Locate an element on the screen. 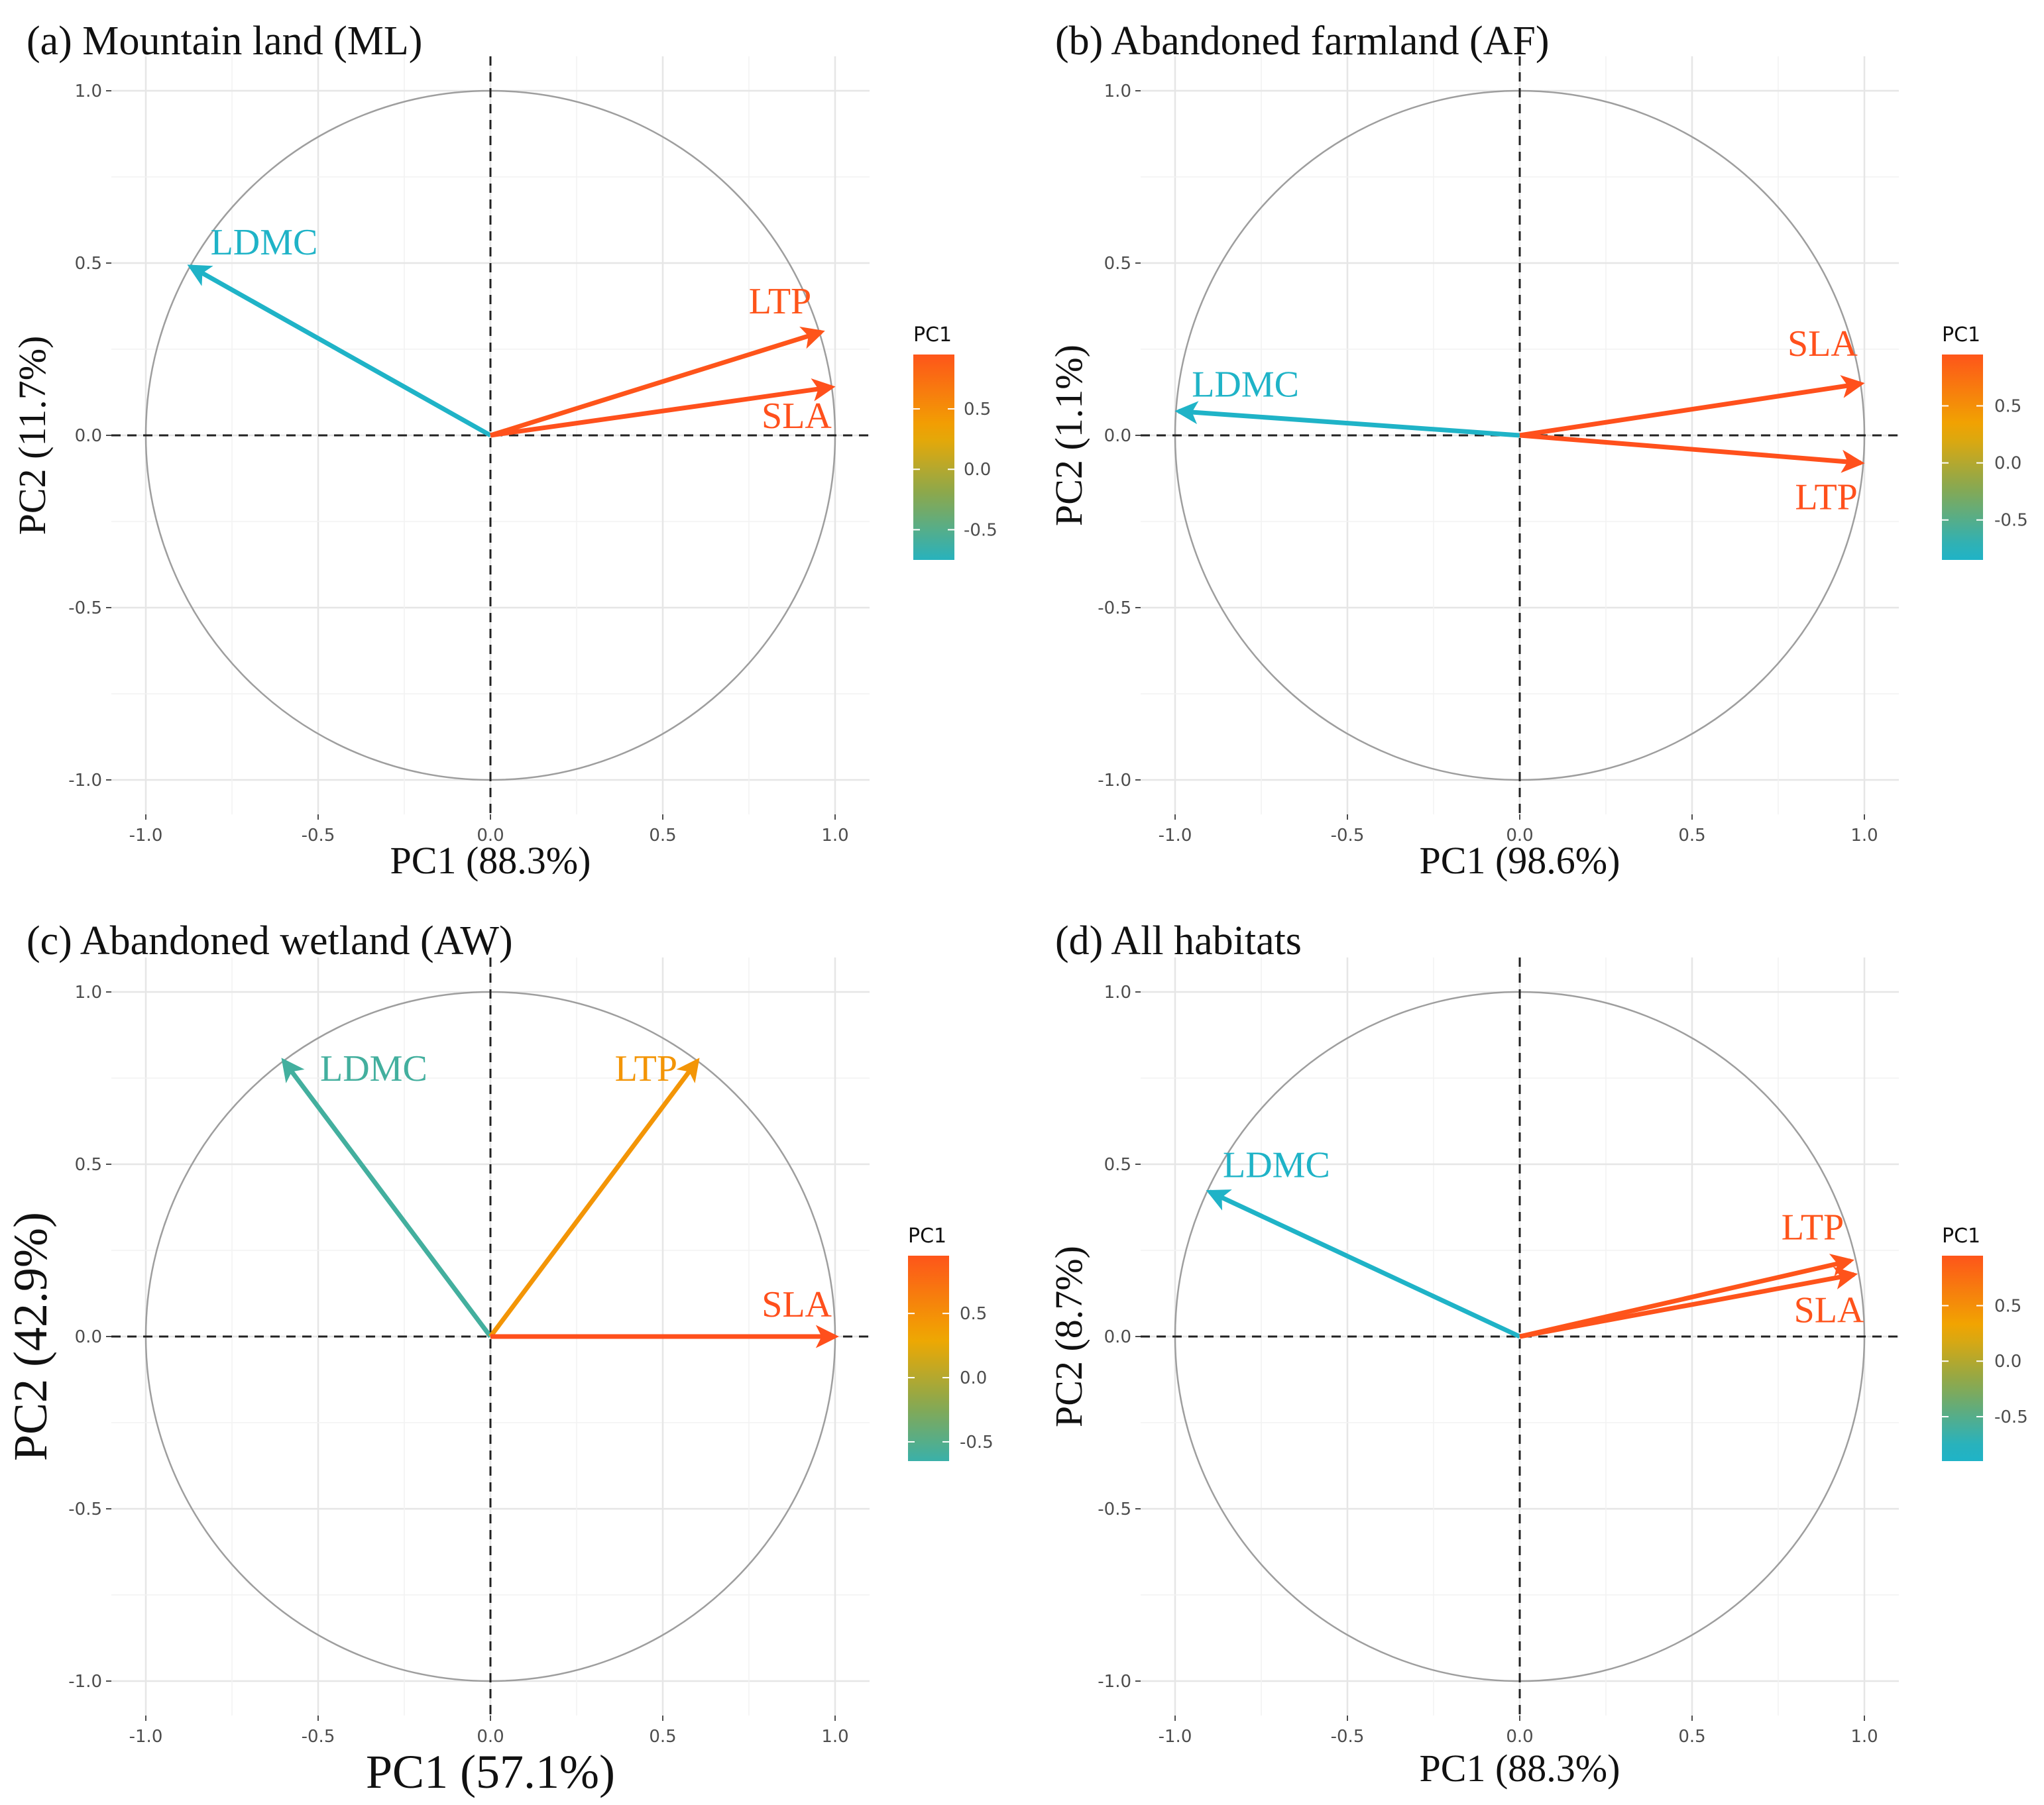  panel-title: (d) All habitats is located at coordinates (1178, 940).